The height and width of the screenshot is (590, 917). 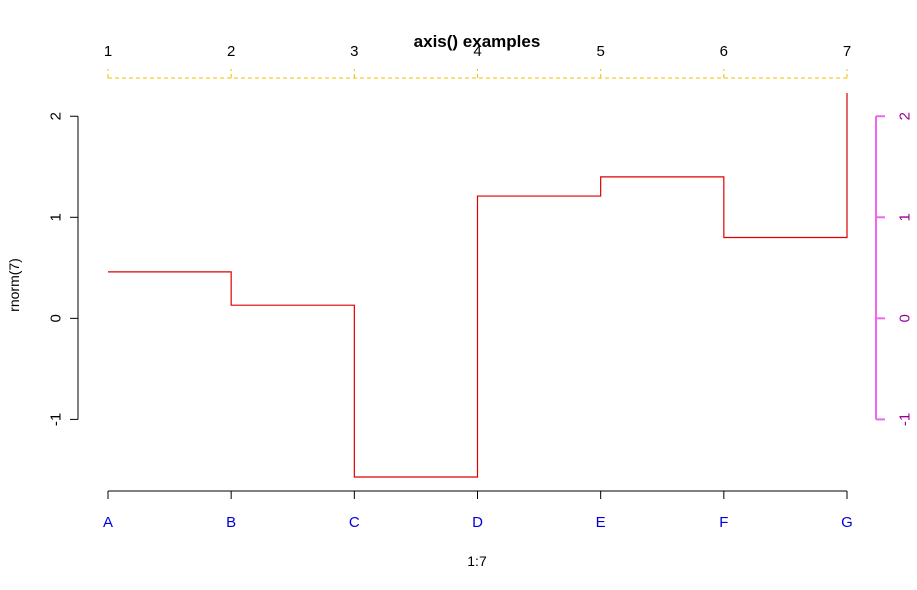 I want to click on top-axis-tick-label: 7, so click(x=847, y=51).